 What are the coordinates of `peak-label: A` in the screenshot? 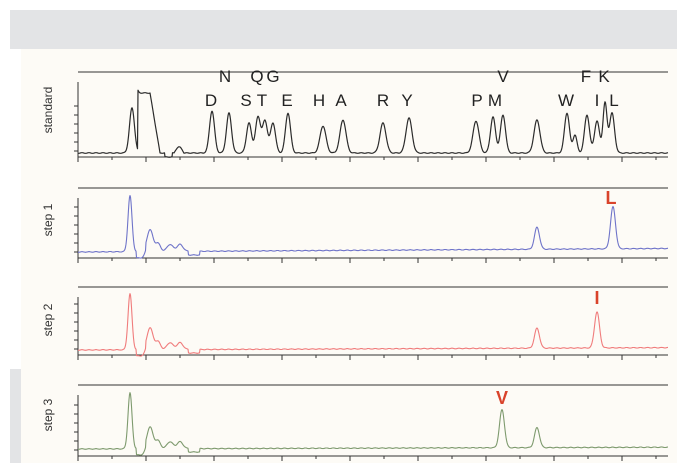 It's located at (341, 100).